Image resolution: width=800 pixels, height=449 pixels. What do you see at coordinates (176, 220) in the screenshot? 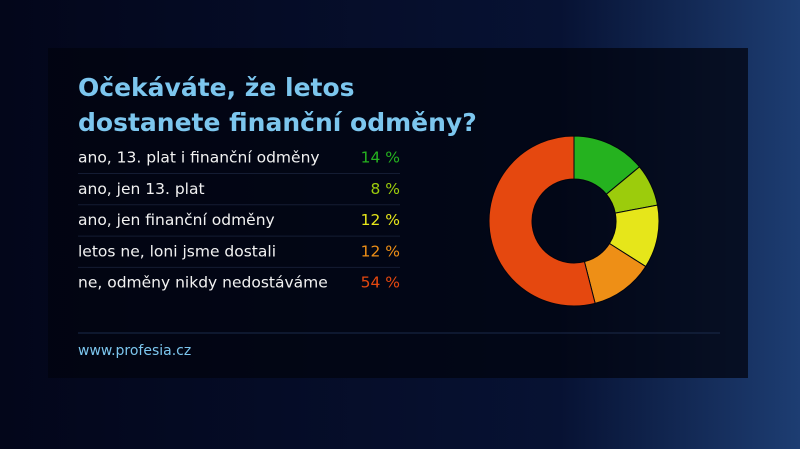
I see `category-label: ano, jen finanční odměny` at bounding box center [176, 220].